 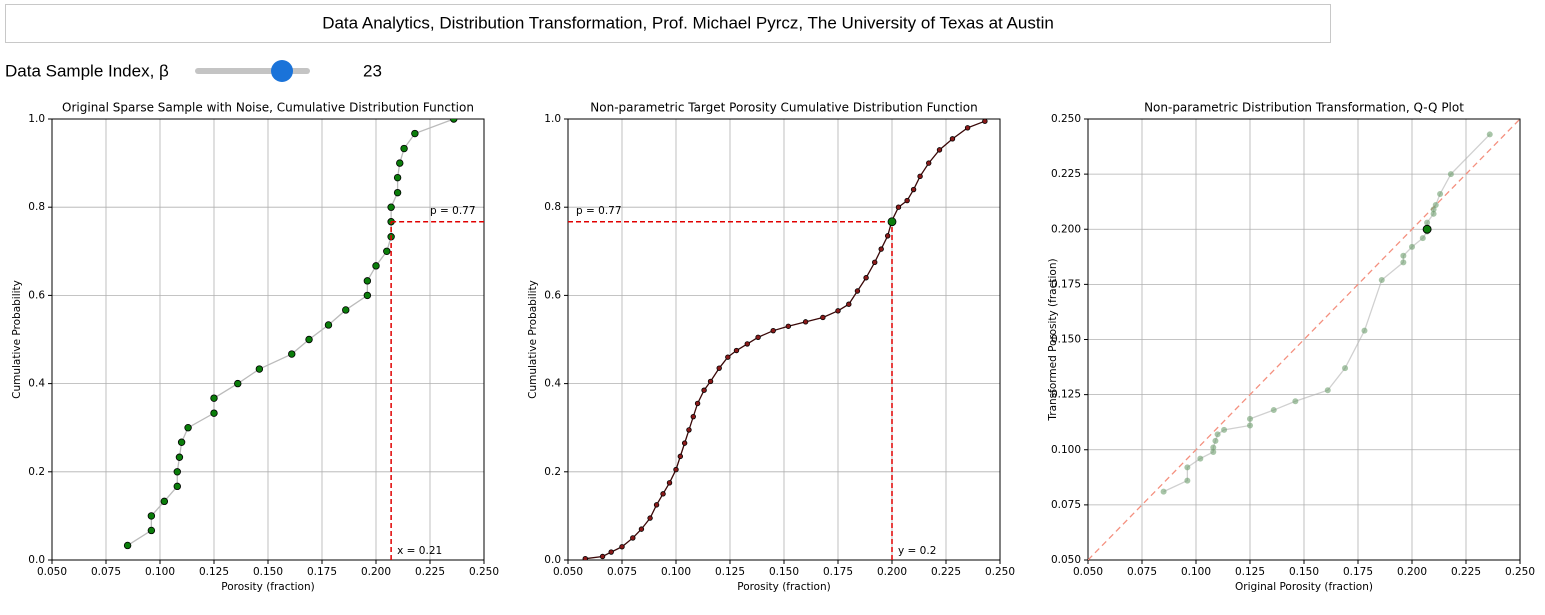 What do you see at coordinates (282, 71) in the screenshot?
I see `slider-knob` at bounding box center [282, 71].